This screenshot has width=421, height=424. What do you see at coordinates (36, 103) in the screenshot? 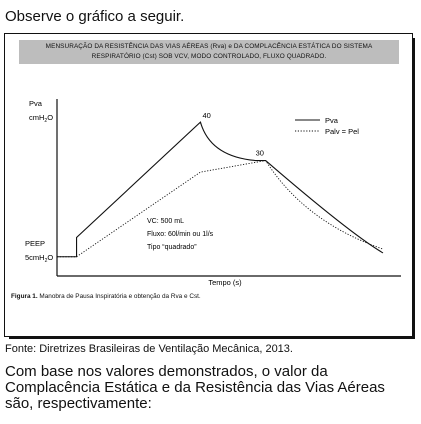
I see `y-label-top-1: Pva` at bounding box center [36, 103].